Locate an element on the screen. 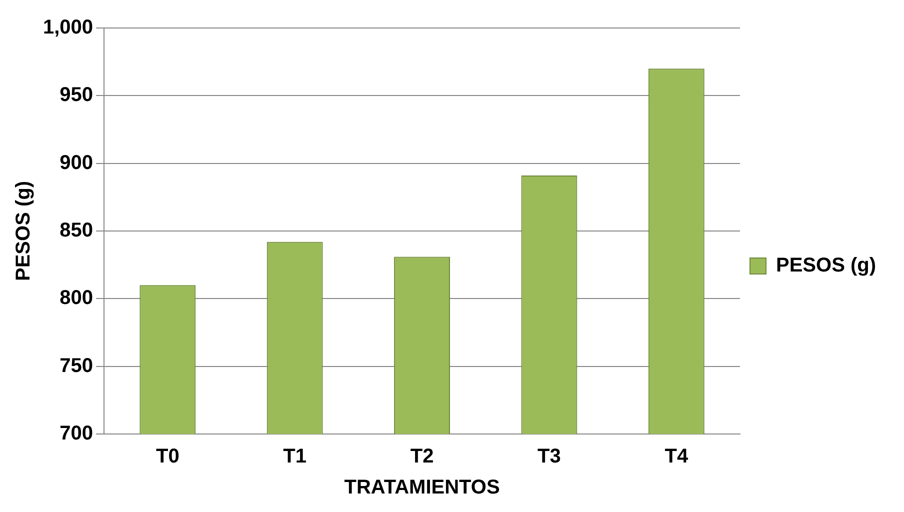 The width and height of the screenshot is (904, 512). x-tick-label: T2 is located at coordinates (422, 457).